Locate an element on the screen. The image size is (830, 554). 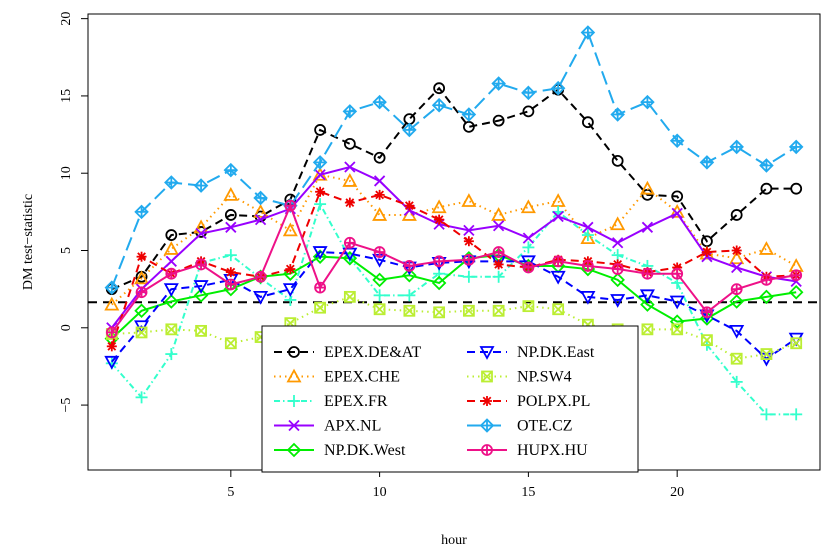
y-axis-label: DM test−statistic is located at coordinates (28, 242).